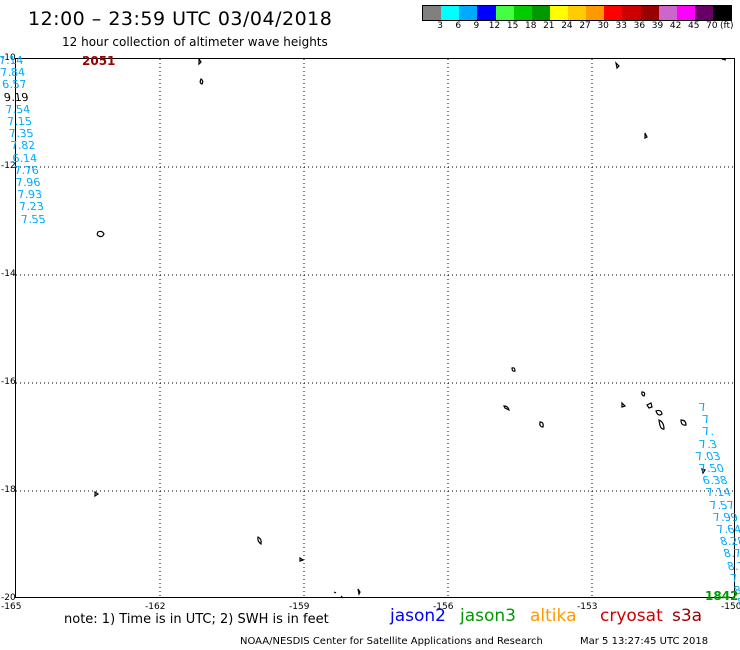 The width and height of the screenshot is (740, 650). I want to click on footer-timestamp: Mar 5 13:27:45 UTC 2018, so click(644, 641).